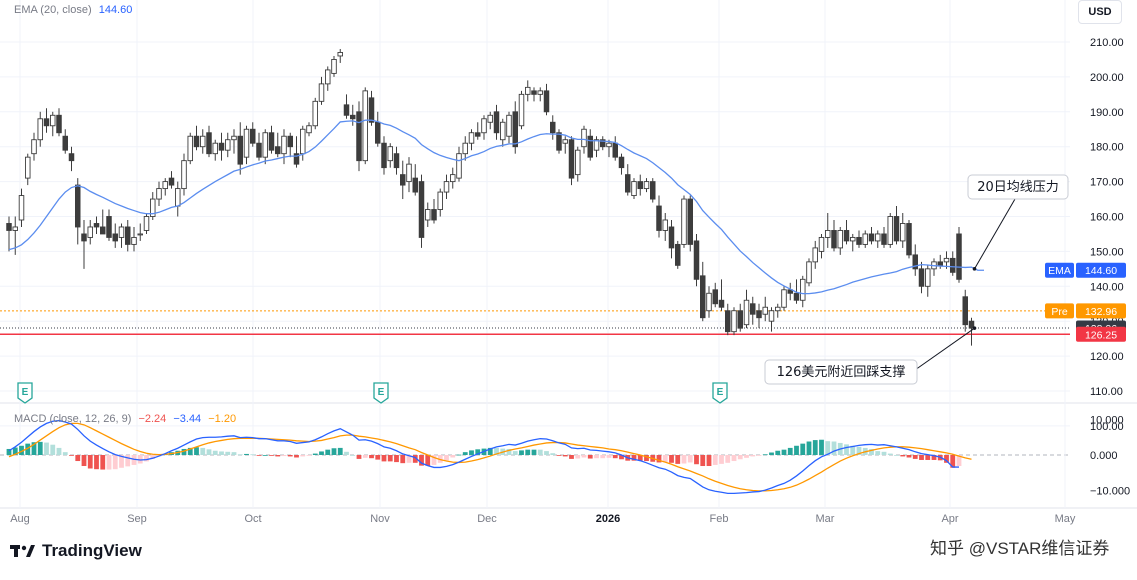 This screenshot has width=1137, height=580. I want to click on ema-legend: EMA (20, close) 144.60, so click(73, 10).